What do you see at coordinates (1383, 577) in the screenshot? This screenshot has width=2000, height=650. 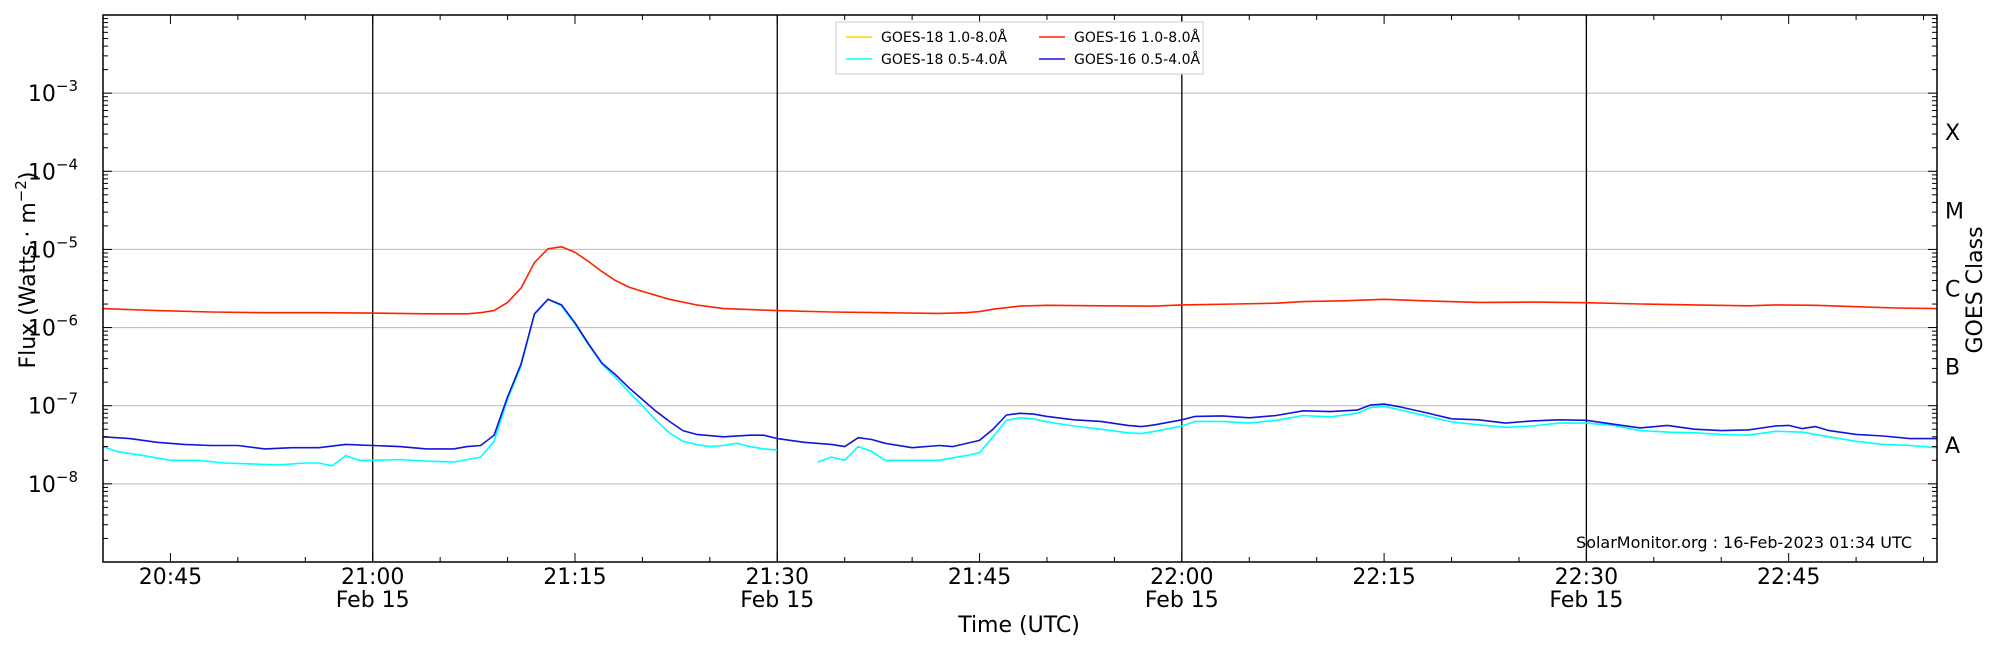 I see `x-tick-label: 22:15` at bounding box center [1383, 577].